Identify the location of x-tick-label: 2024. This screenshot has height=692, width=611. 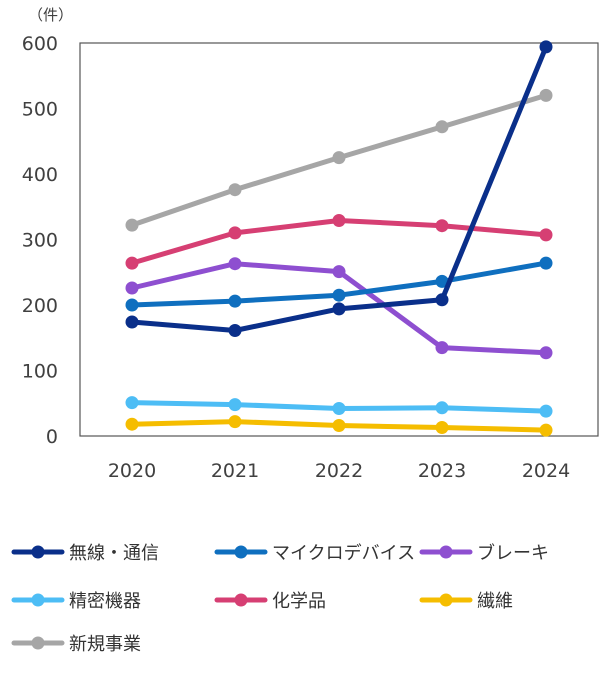
(546, 471).